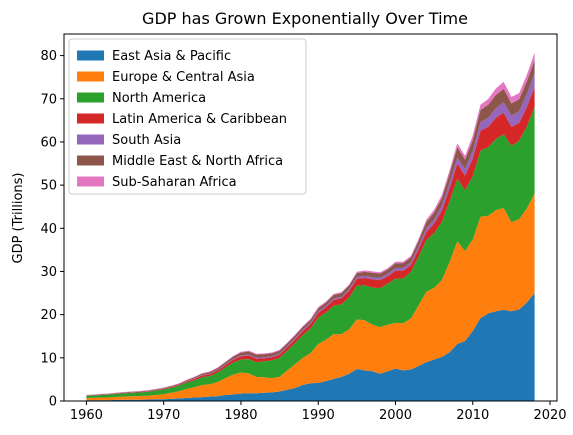  Describe the element at coordinates (183, 77) in the screenshot. I see `legend-label-1: Europe & Central Asia` at that location.